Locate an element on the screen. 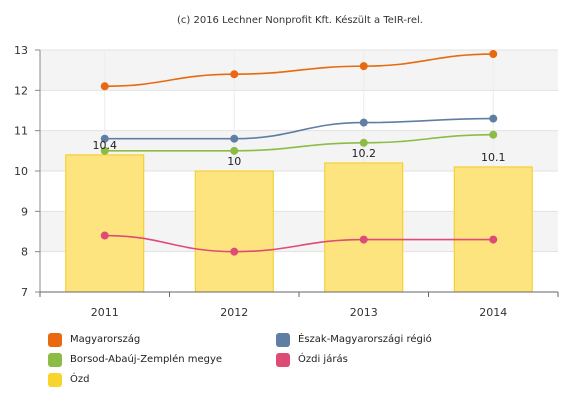 The height and width of the screenshot is (400, 580). x-tick-label: 2013 is located at coordinates (364, 312).